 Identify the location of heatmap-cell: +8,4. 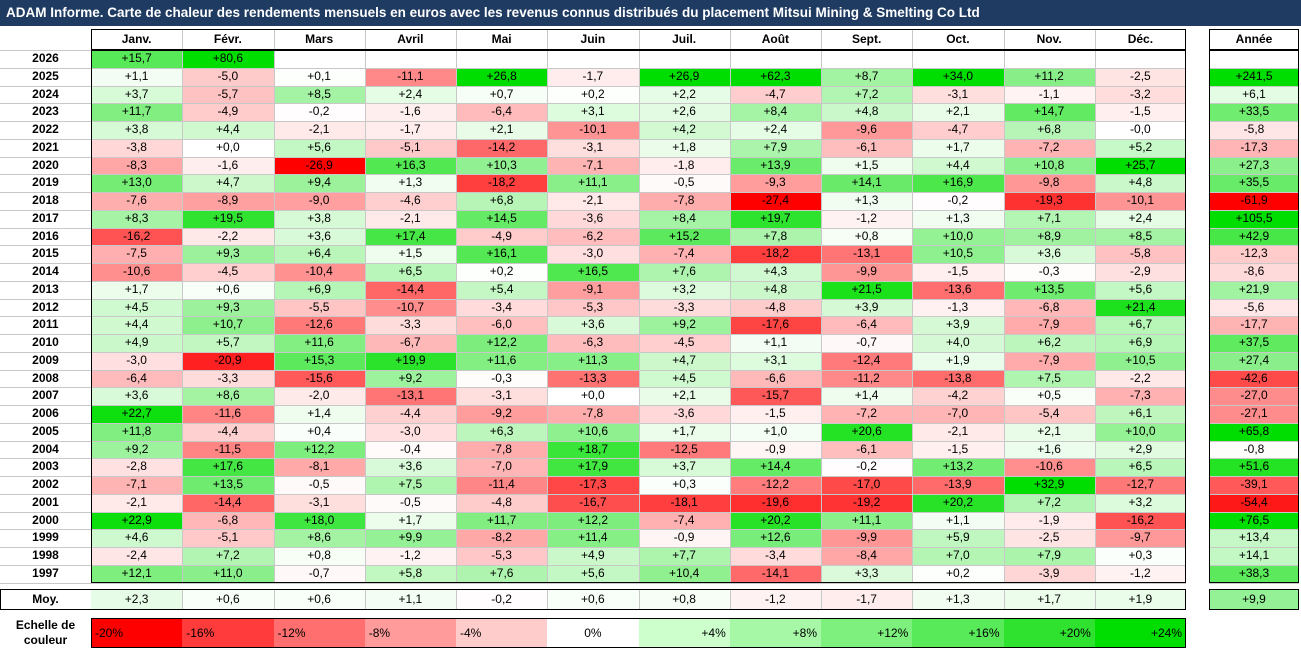
(775, 112).